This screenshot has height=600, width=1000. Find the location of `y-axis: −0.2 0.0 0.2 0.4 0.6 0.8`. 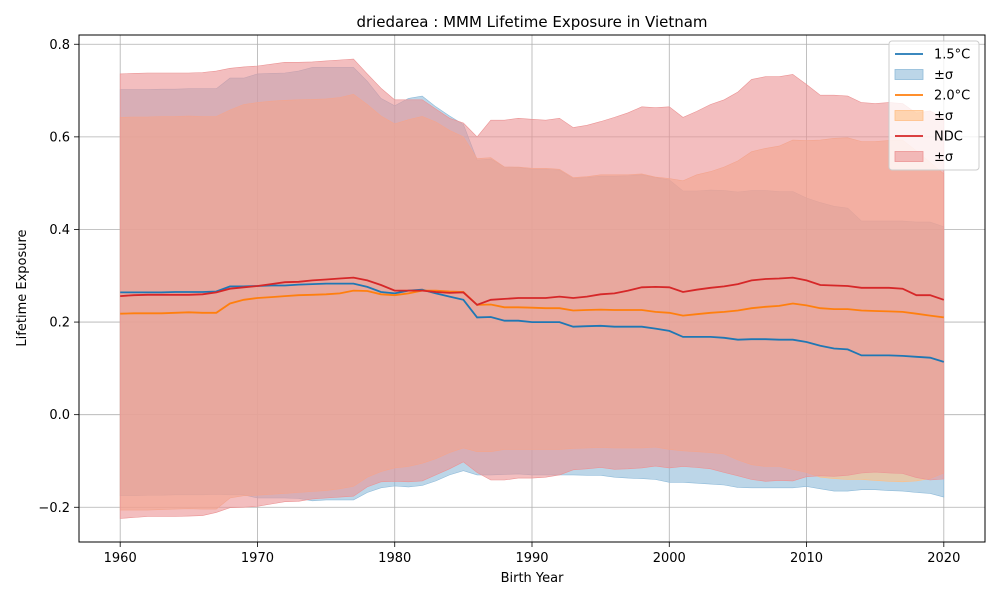

y-axis: −0.2 0.0 0.2 0.4 0.6 0.8 is located at coordinates (58, 277).